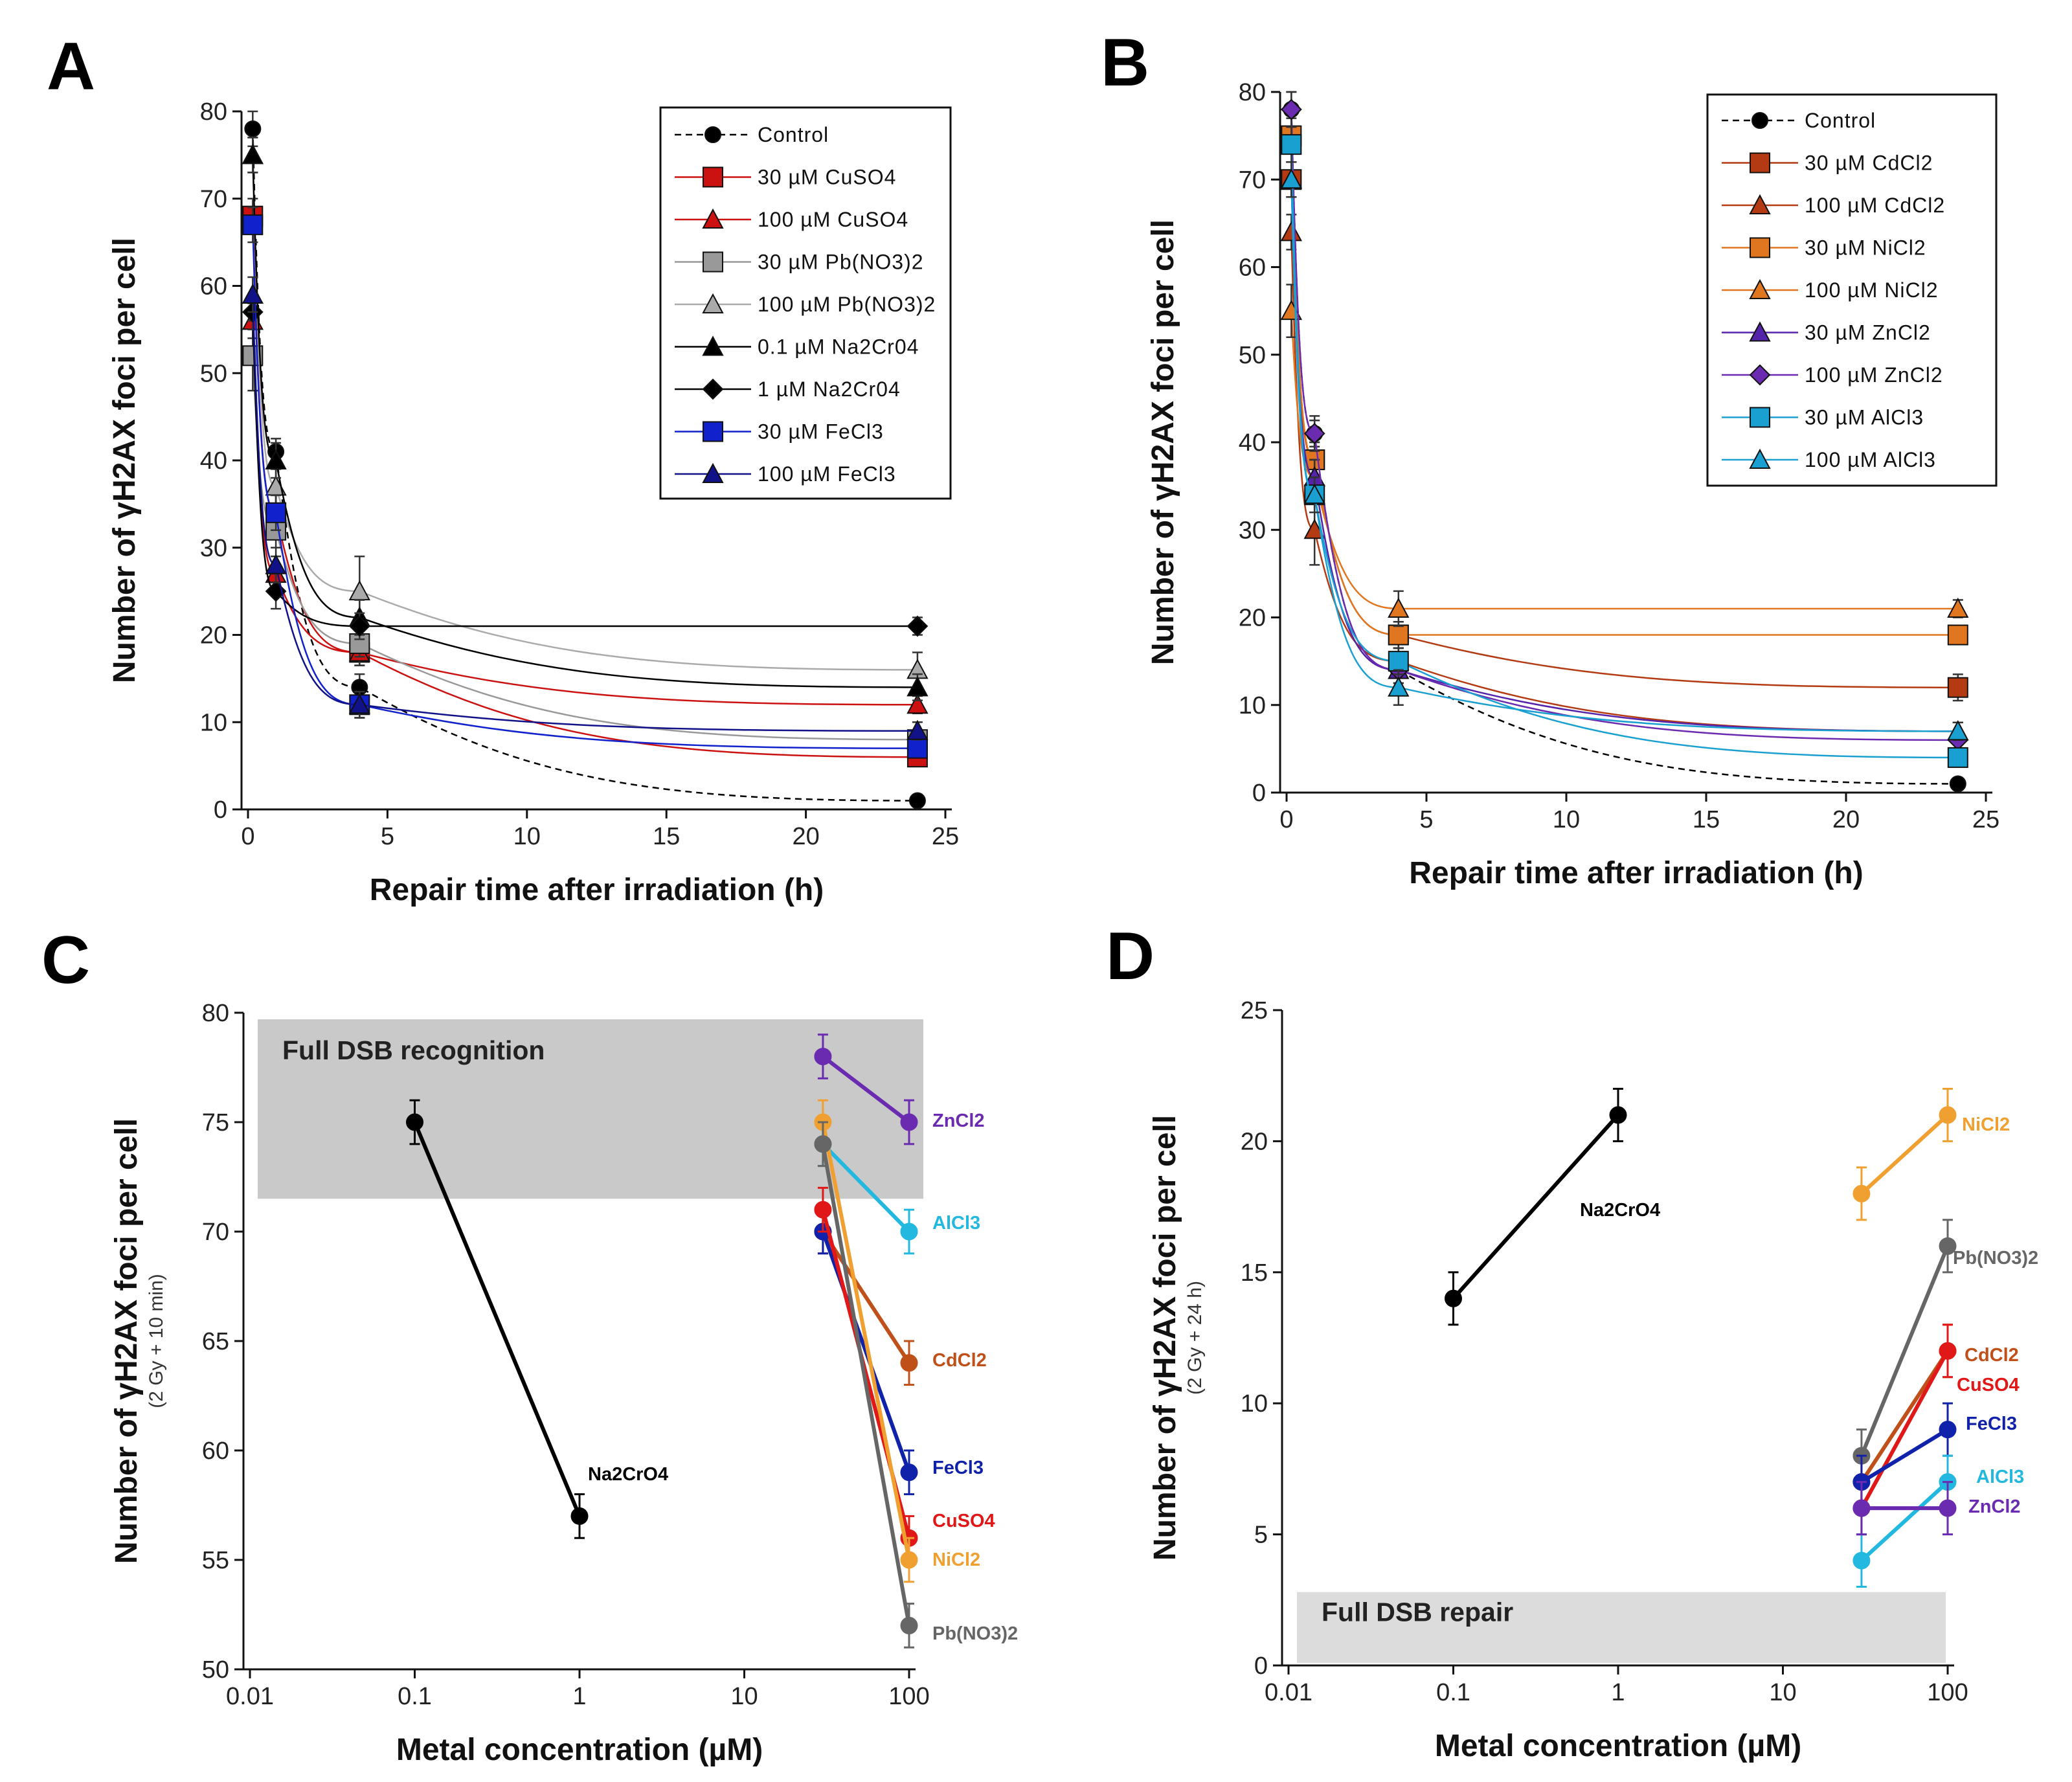  Describe the element at coordinates (1254, 1011) in the screenshot. I see `y-tick-label-d: 25` at that location.